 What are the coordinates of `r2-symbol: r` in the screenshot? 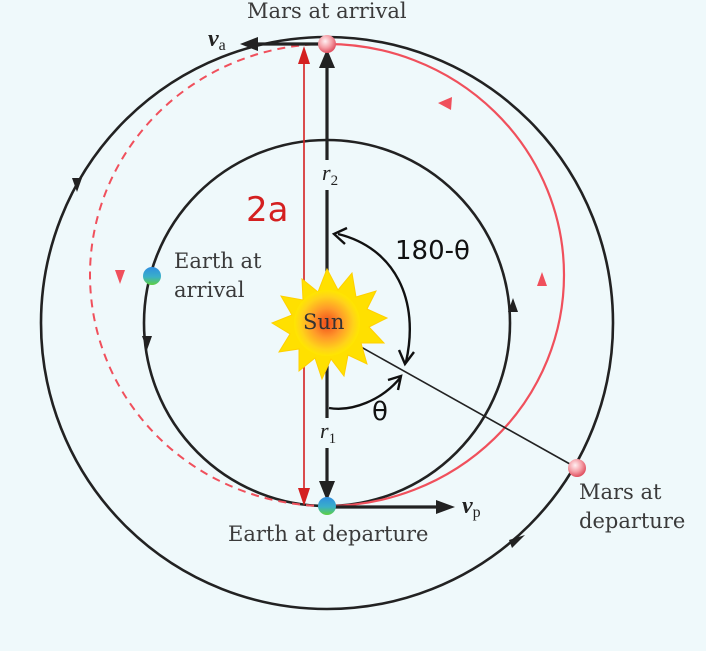 It's located at (326, 172).